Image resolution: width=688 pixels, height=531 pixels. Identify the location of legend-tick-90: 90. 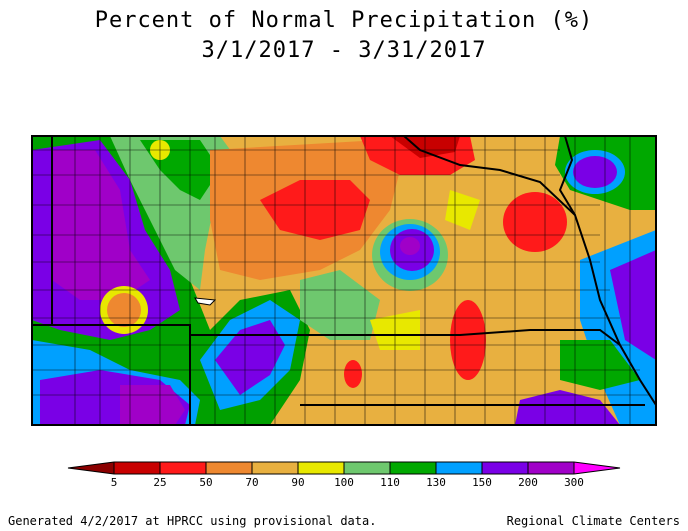
(298, 482).